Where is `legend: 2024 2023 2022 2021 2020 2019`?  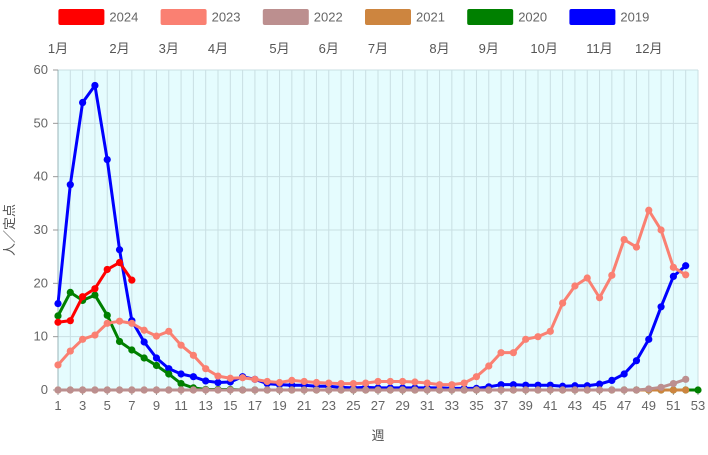 legend: 2024 2023 2022 2021 2020 2019 is located at coordinates (353, 17).